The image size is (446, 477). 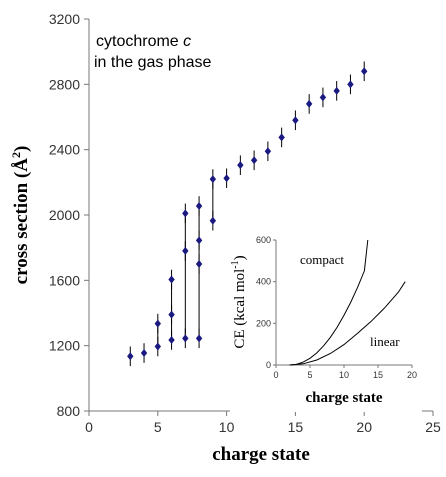 I want to click on inset-y-tick-label: 0, so click(x=268, y=365).